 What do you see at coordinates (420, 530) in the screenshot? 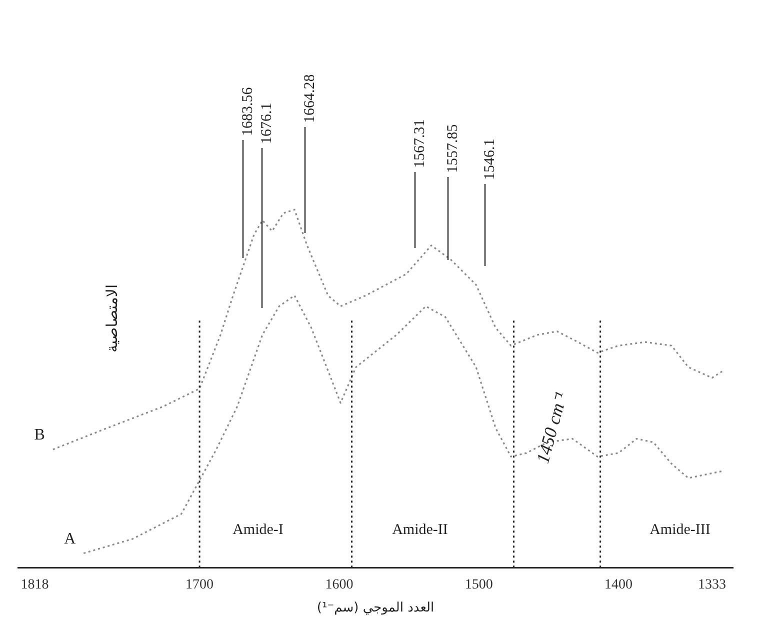
I see `annotation: Amide-II` at bounding box center [420, 530].